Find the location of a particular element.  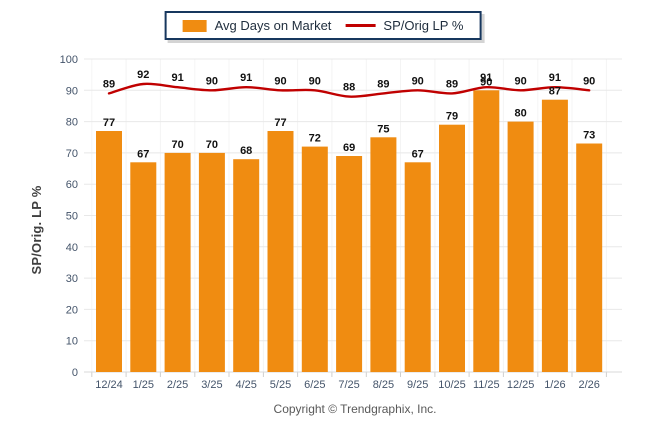

legend-item-bar: Avg Days on Market is located at coordinates (257, 25).